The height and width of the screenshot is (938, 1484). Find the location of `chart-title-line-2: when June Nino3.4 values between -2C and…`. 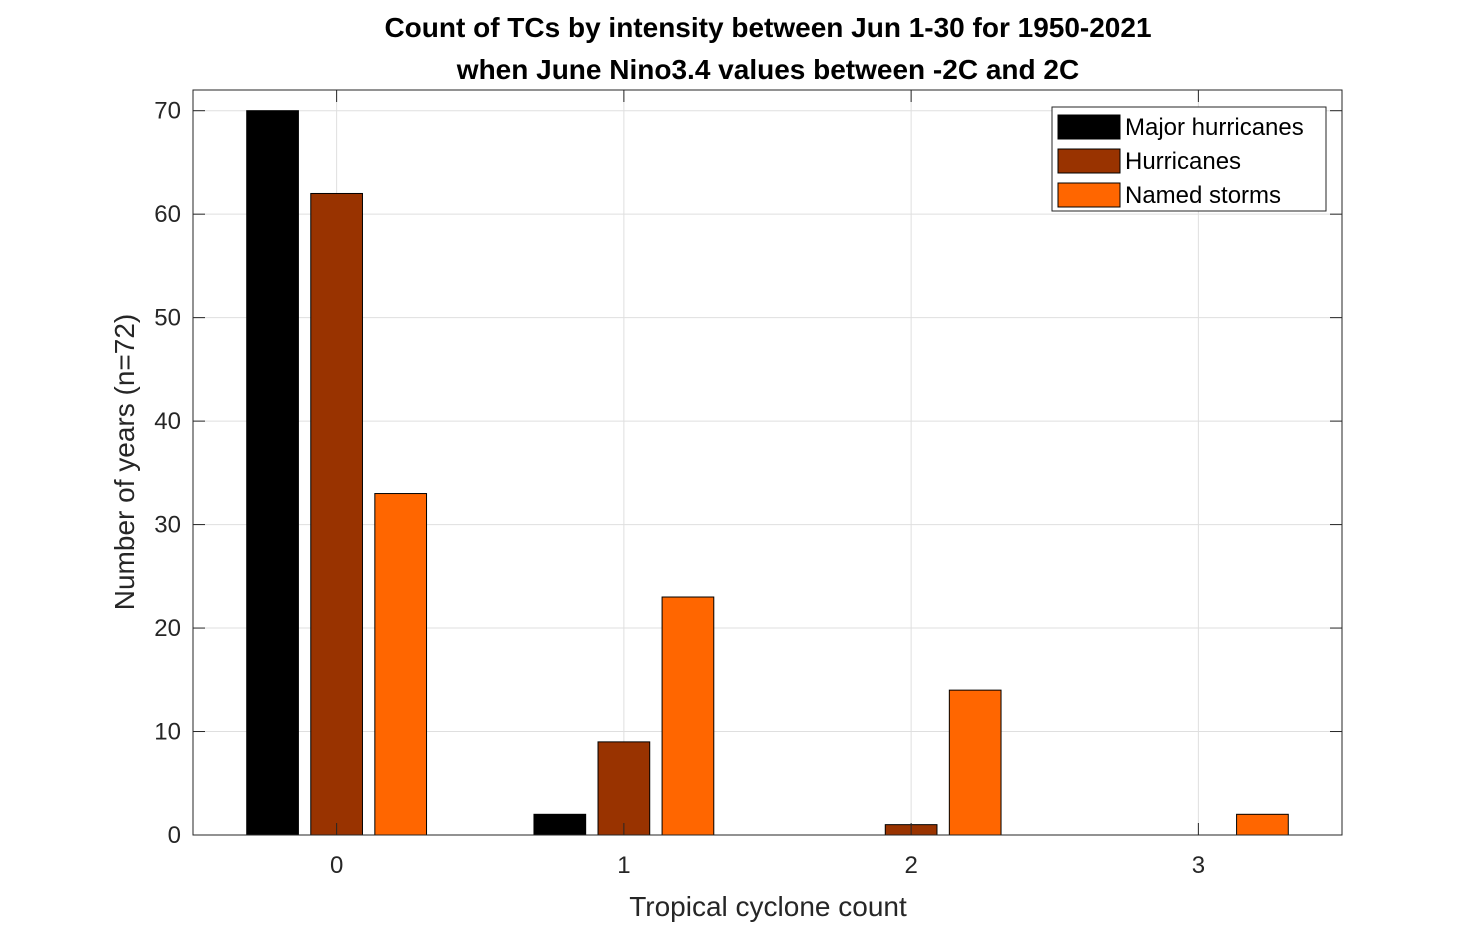

chart-title-line-2: when June Nino3.4 values between -2C and… is located at coordinates (767, 69).